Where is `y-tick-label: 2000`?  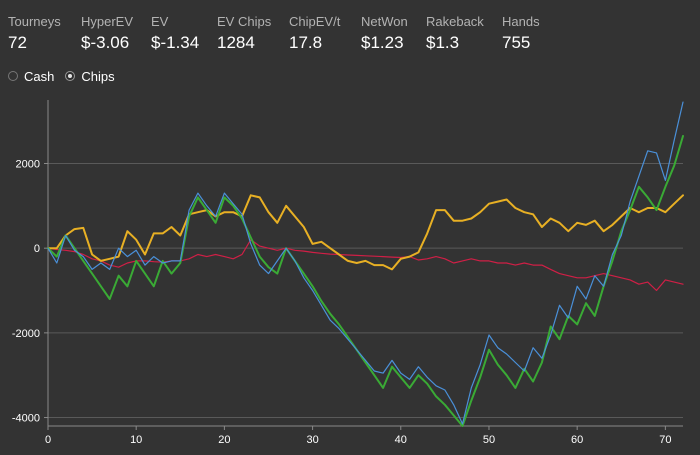
y-tick-label: 2000 is located at coordinates (28, 165).